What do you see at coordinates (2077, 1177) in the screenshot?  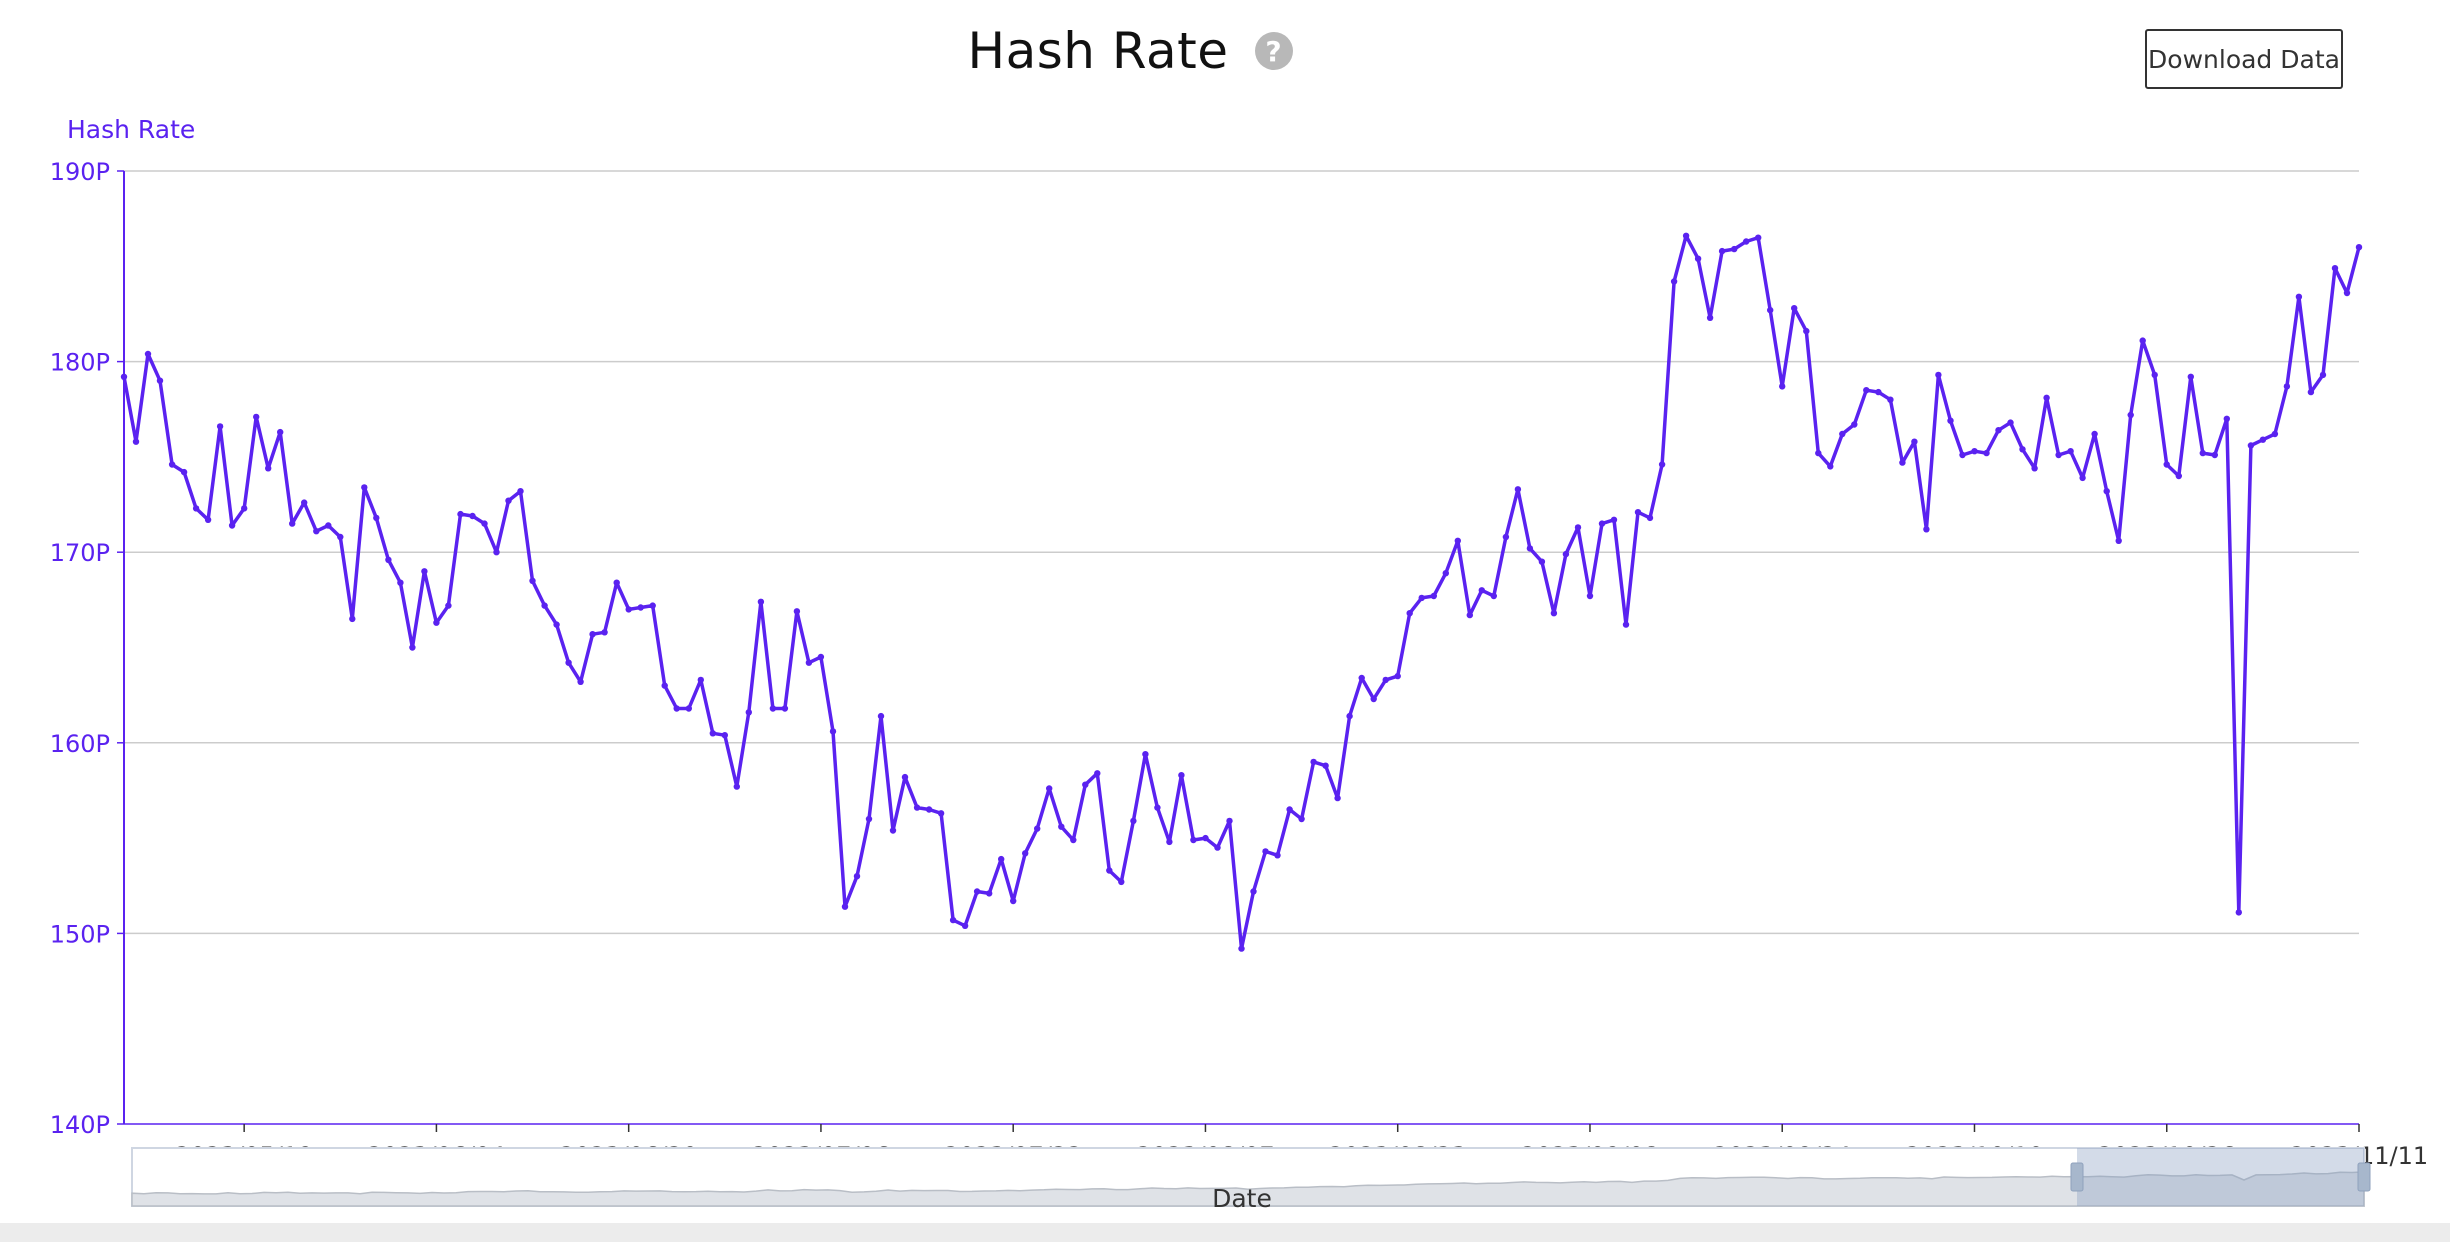 I see `data-zoom-left-handle` at bounding box center [2077, 1177].